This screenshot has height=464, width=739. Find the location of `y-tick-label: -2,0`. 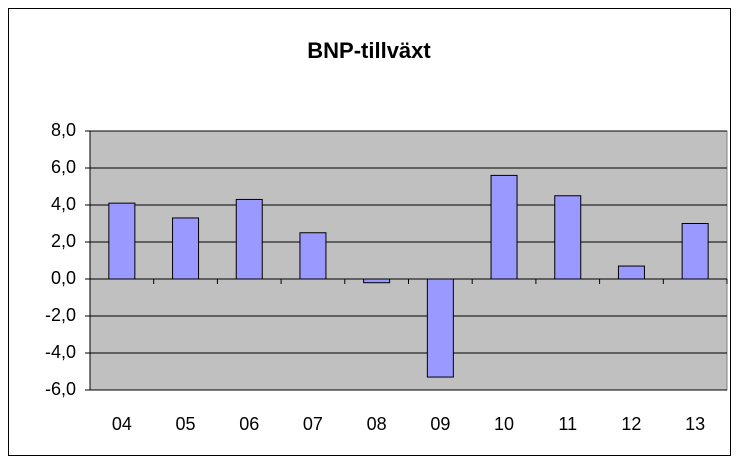

y-tick-label: -2,0 is located at coordinates (60, 315).